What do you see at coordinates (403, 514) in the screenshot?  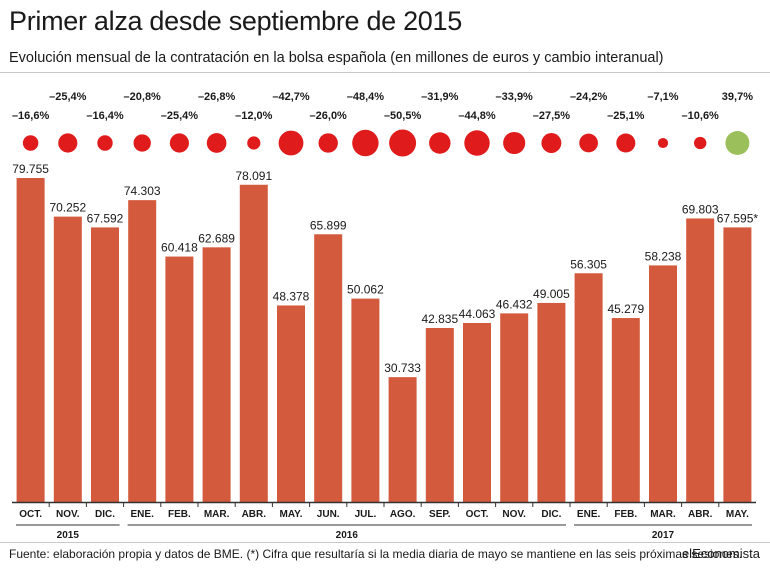 I see `month-tick-label: AGO.` at bounding box center [403, 514].